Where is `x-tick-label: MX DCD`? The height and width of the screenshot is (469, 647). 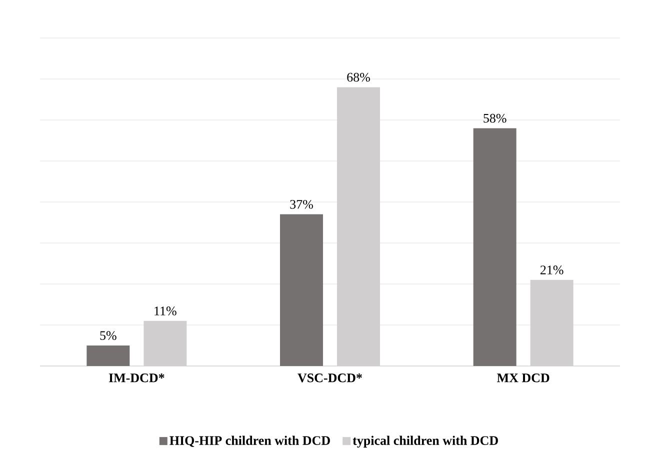
x-tick-label: MX DCD is located at coordinates (523, 378).